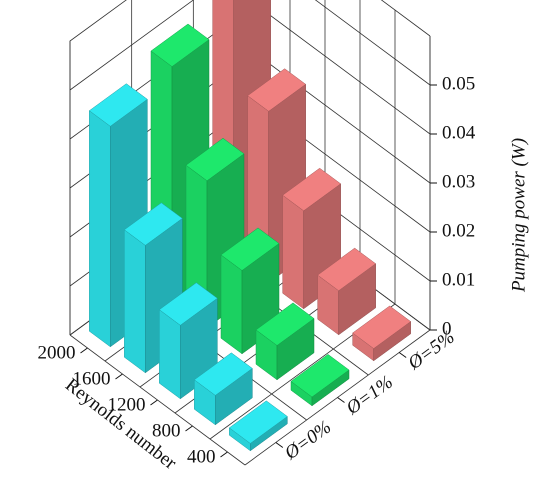 This screenshot has width=550, height=495. I want to click on series-label: Ø=5%, so click(431, 351).